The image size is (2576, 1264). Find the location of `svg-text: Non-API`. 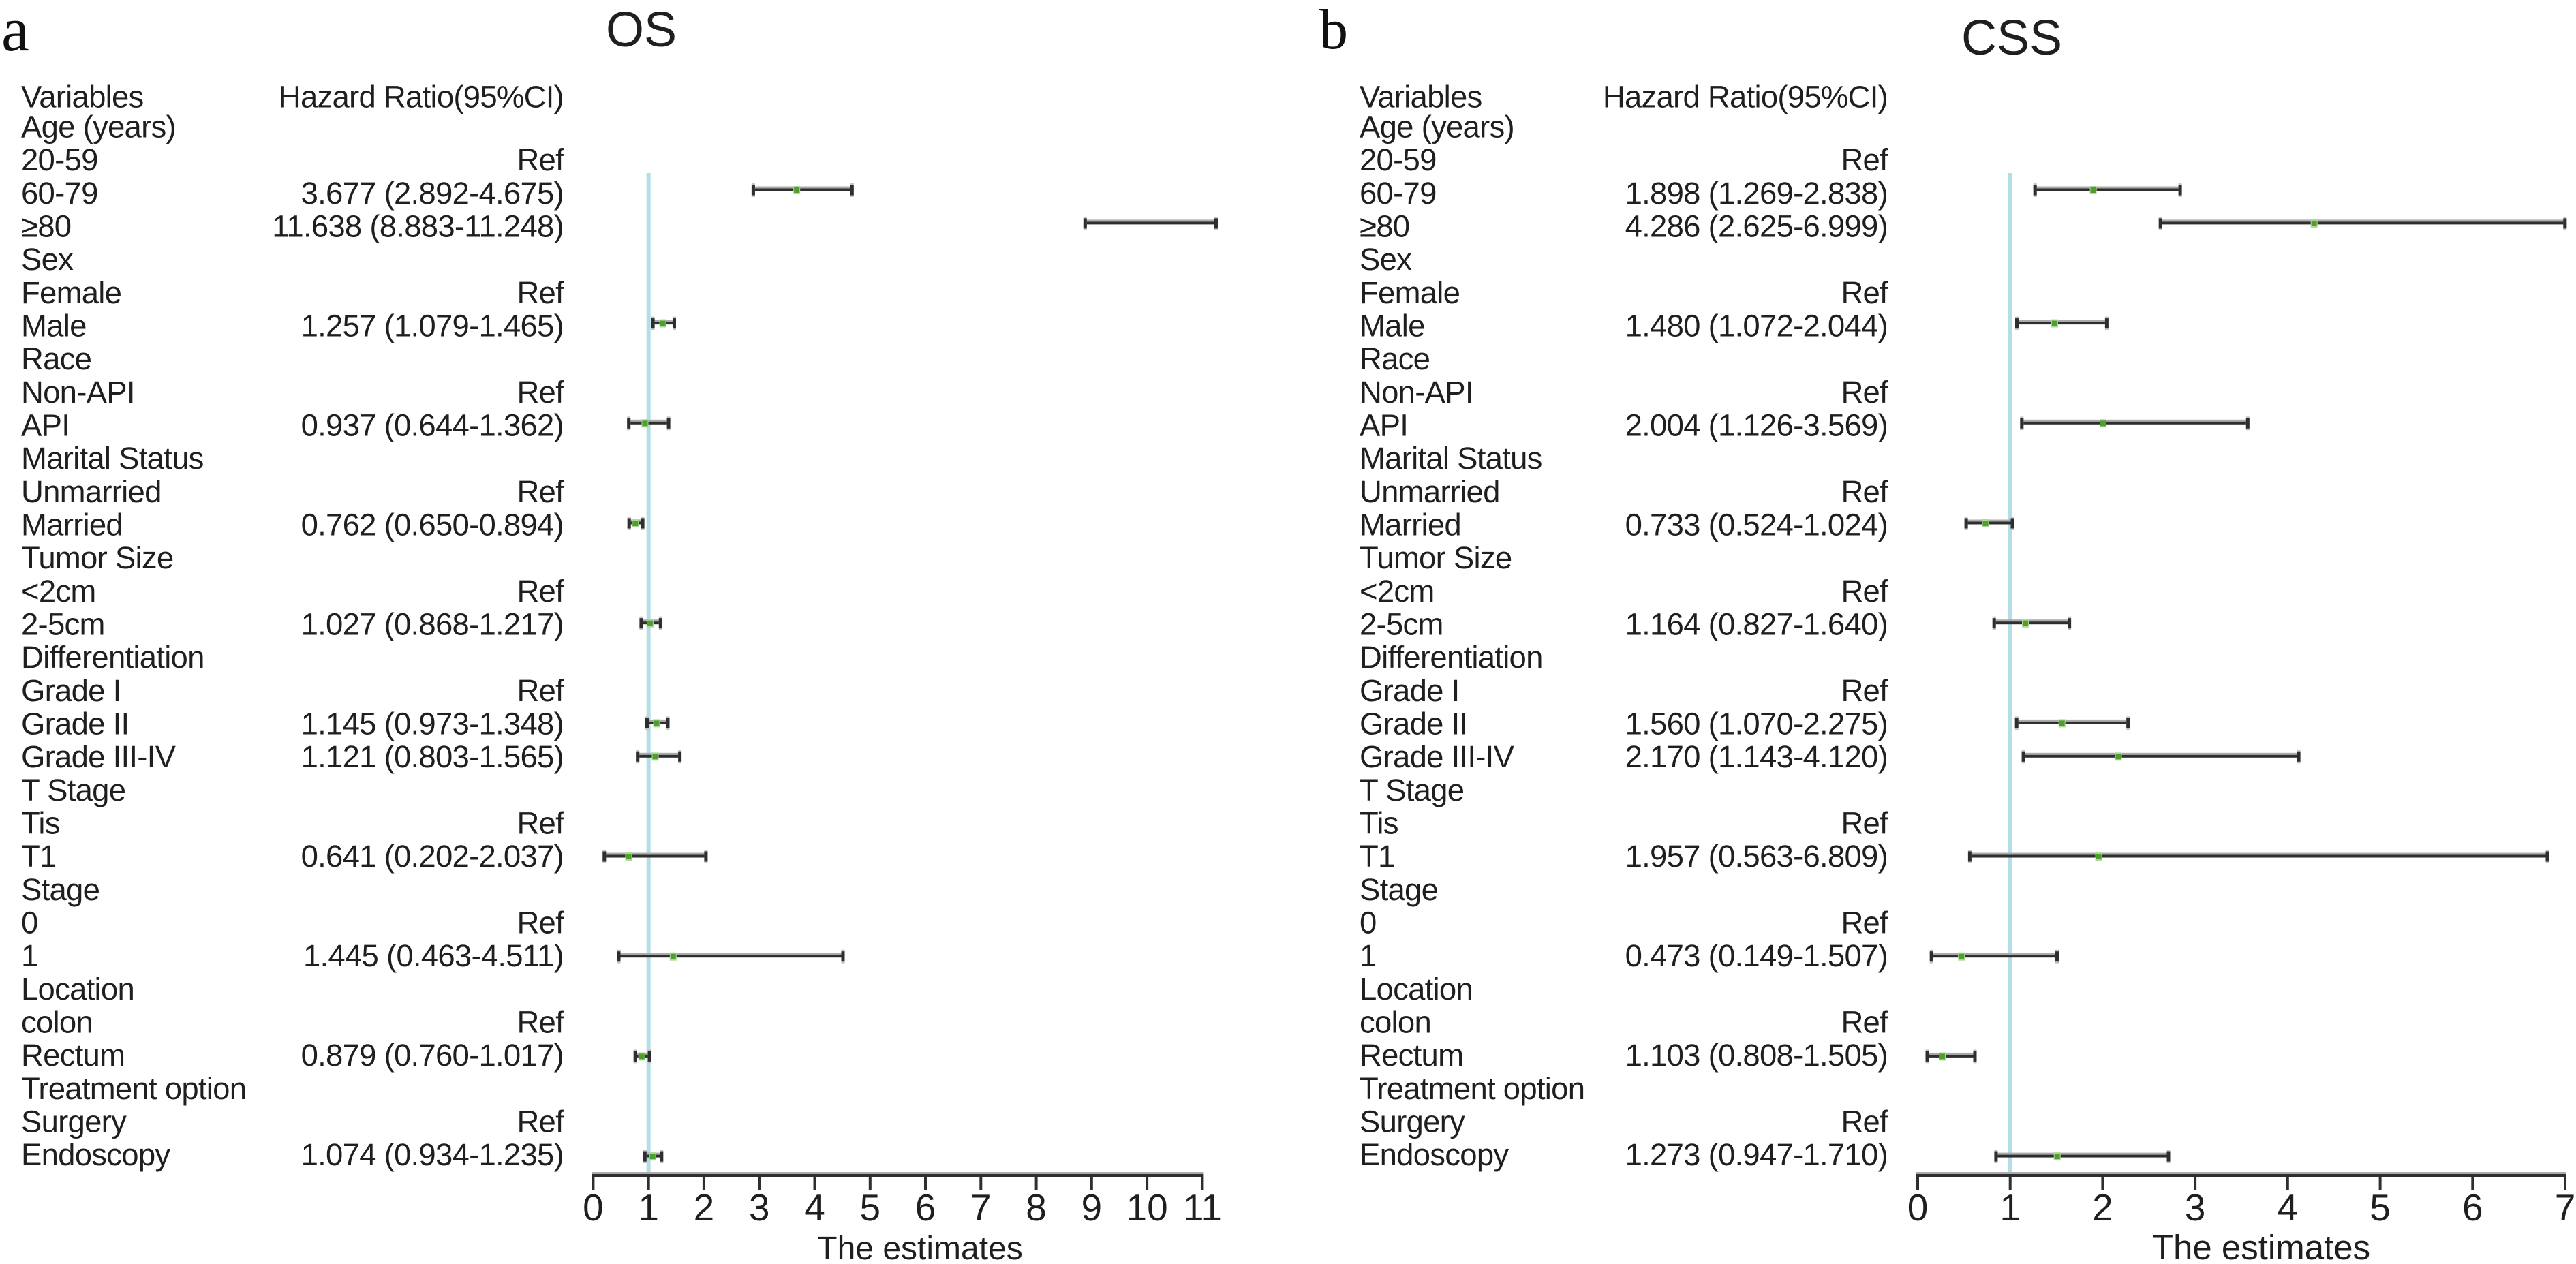

svg-text: Non-API is located at coordinates (1417, 392).